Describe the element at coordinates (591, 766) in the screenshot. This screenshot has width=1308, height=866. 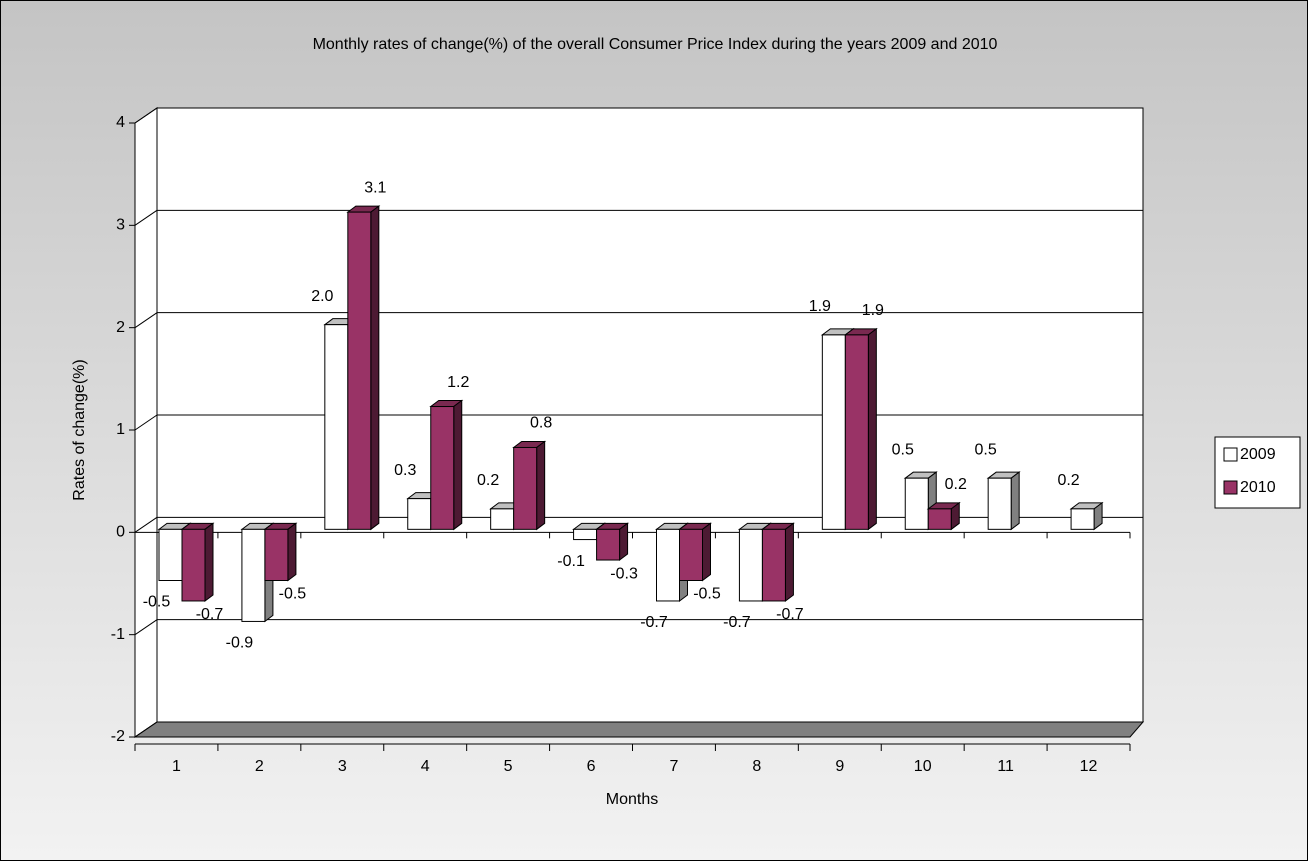
I see `x-tick-label: 6` at that location.